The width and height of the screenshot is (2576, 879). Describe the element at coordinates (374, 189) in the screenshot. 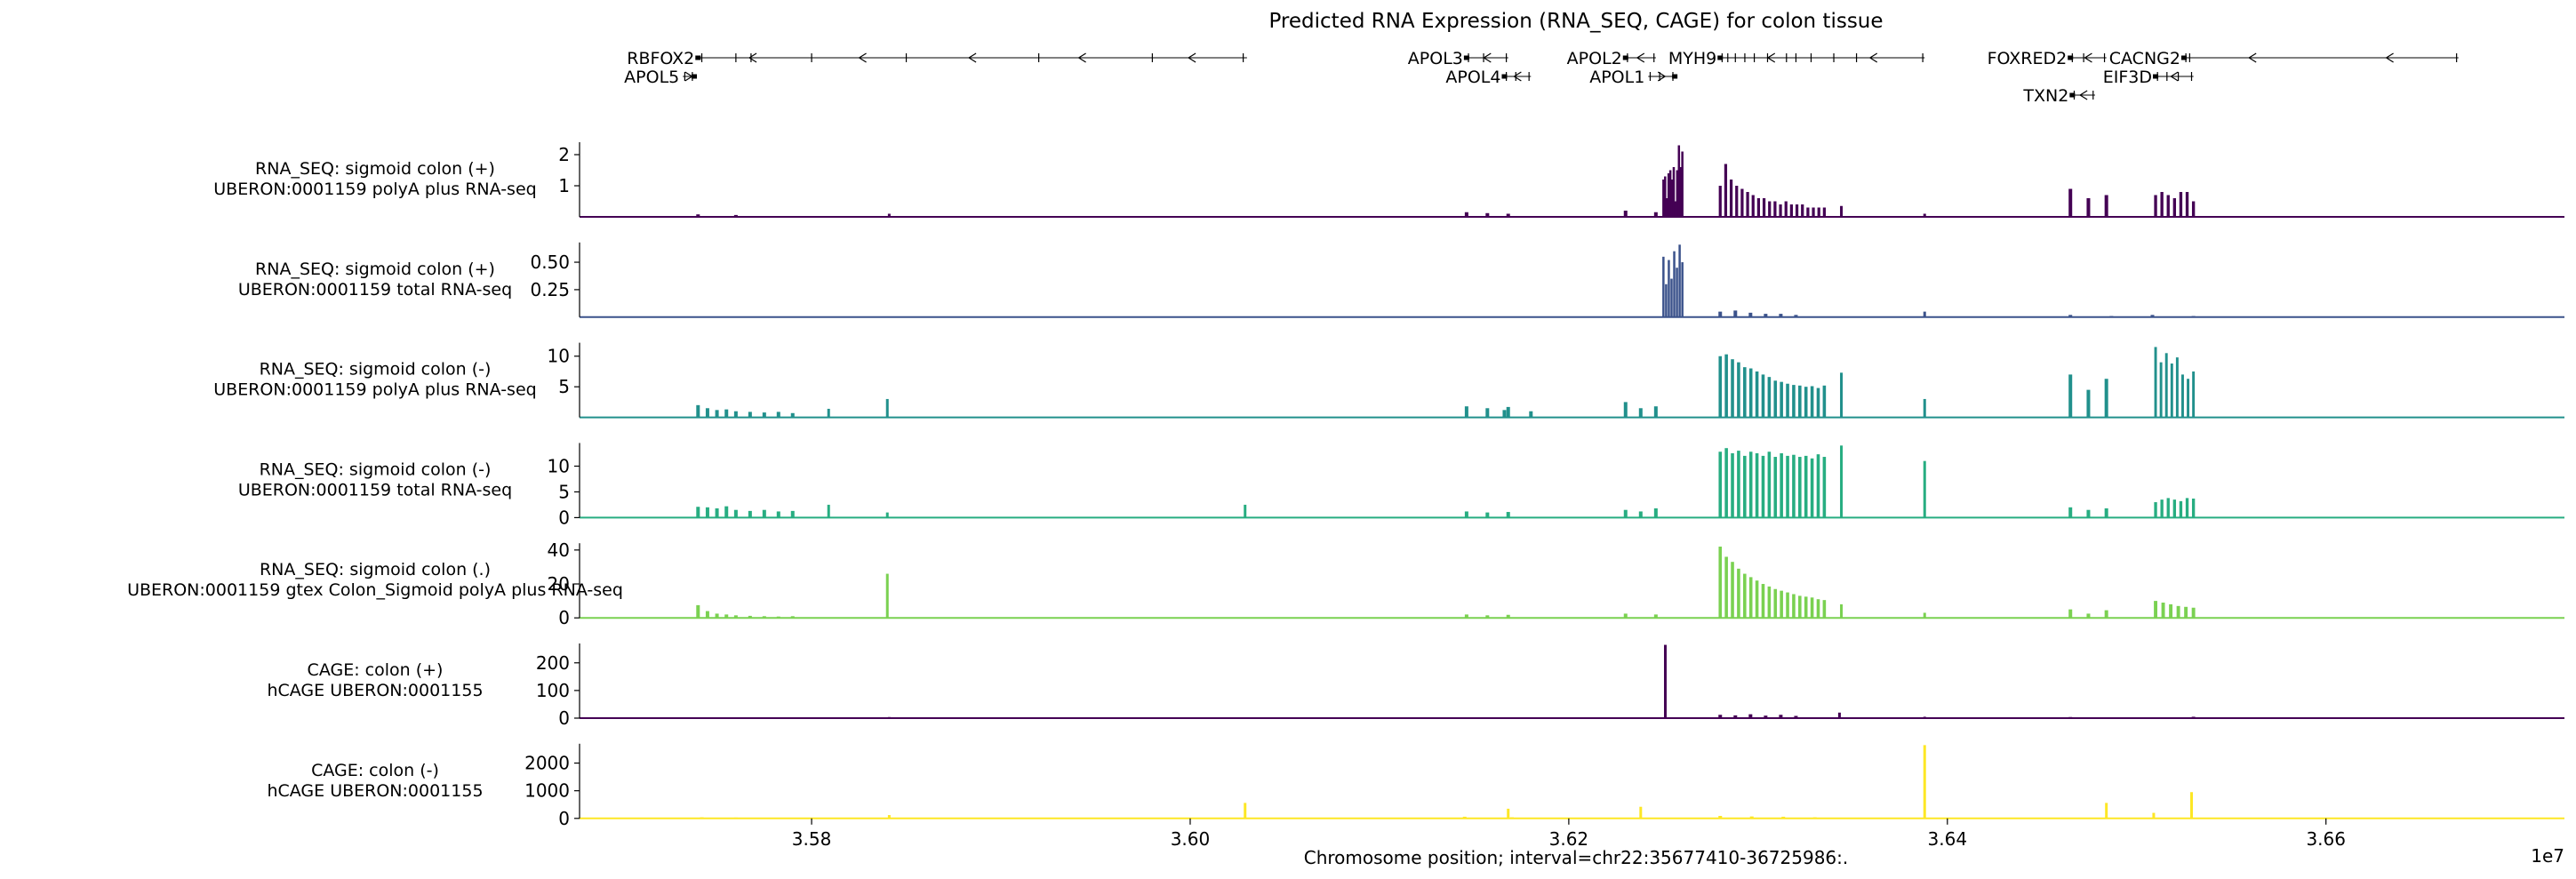

I see `track-label-line2: UBERON:0001159 polyA plus RNA-seq` at that location.